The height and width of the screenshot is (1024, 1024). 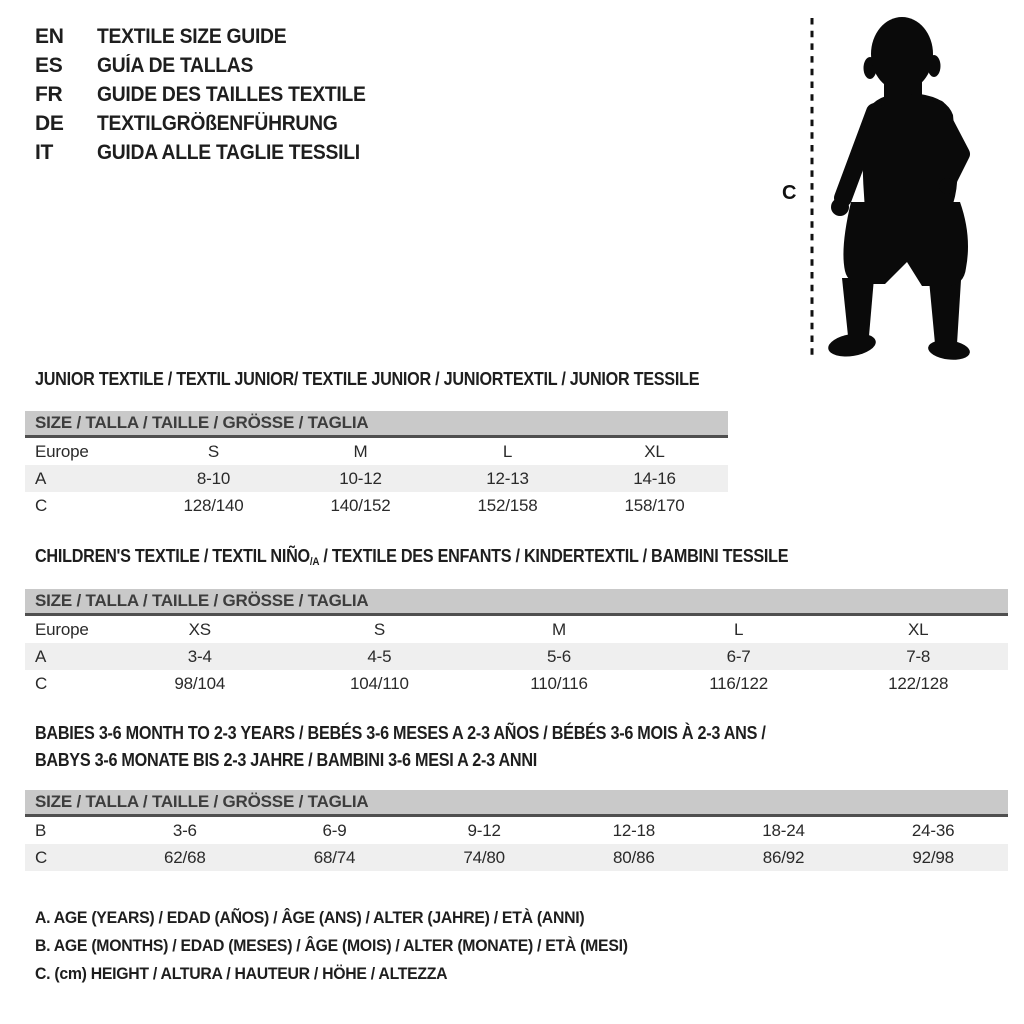 I want to click on size-value: 104/110, so click(x=379, y=683).